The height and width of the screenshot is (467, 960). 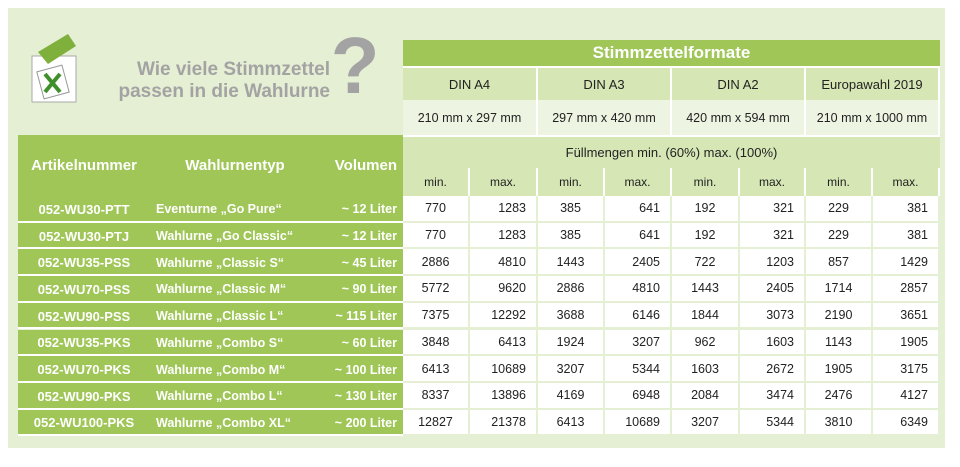 I want to click on quantity: 4127, so click(x=906, y=396).